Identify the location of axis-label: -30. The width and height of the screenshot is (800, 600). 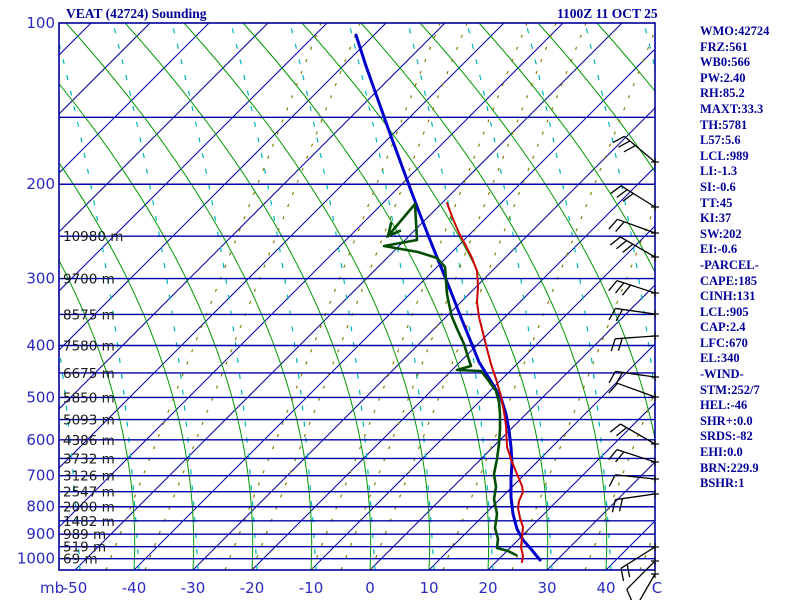
(193, 588).